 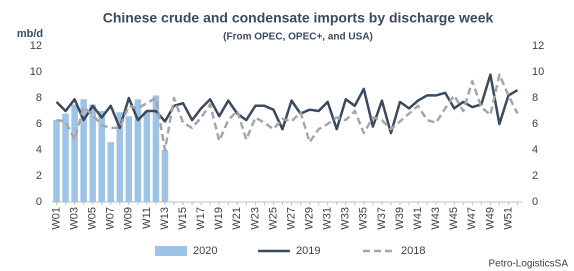 I want to click on y-tick-label: 8, so click(x=39, y=98).